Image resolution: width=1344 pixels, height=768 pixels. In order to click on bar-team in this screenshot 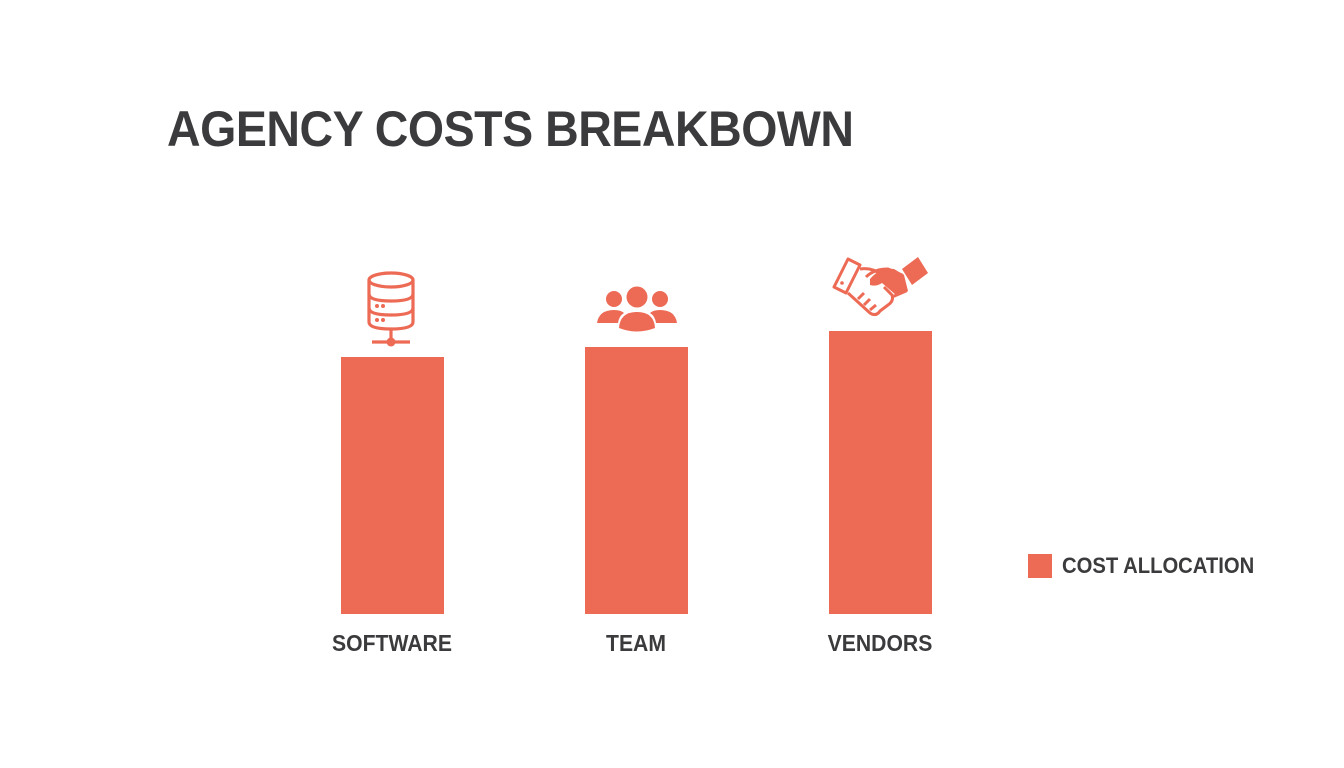, I will do `click(636, 480)`.